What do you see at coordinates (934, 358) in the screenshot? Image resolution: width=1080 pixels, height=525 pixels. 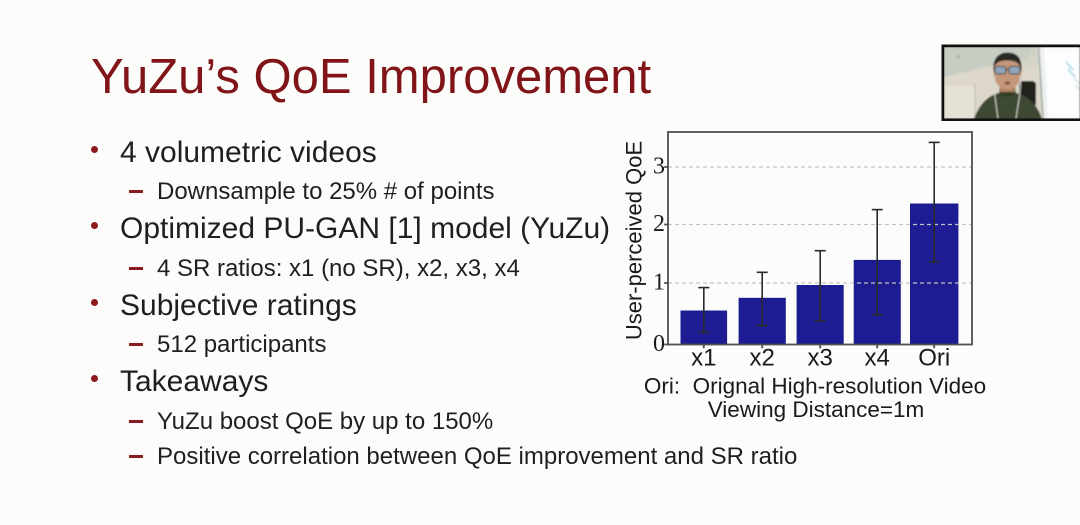 I see `svg-text: Ori` at bounding box center [934, 358].